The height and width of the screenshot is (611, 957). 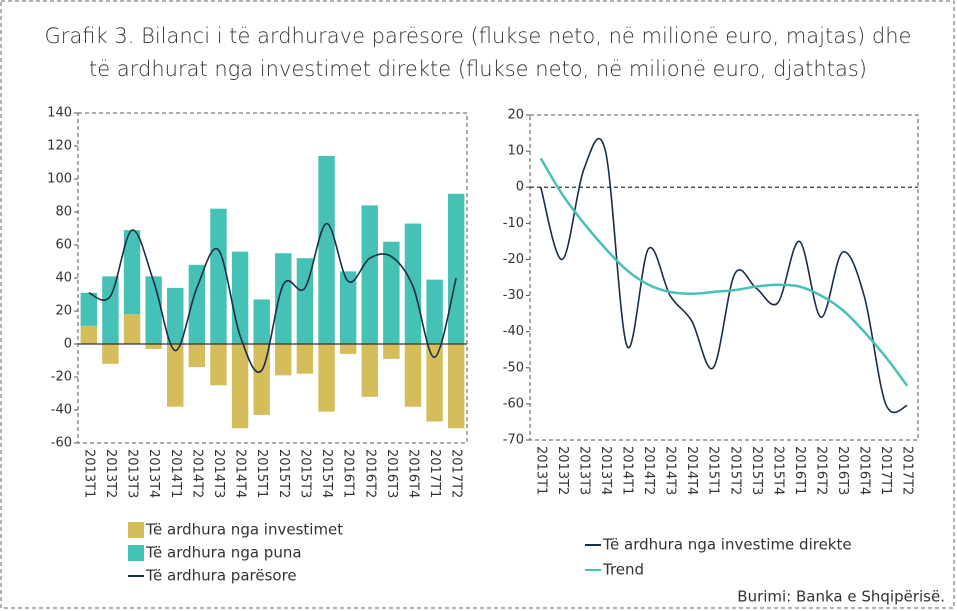 I want to click on y-tick-label: -70, so click(x=513, y=440).